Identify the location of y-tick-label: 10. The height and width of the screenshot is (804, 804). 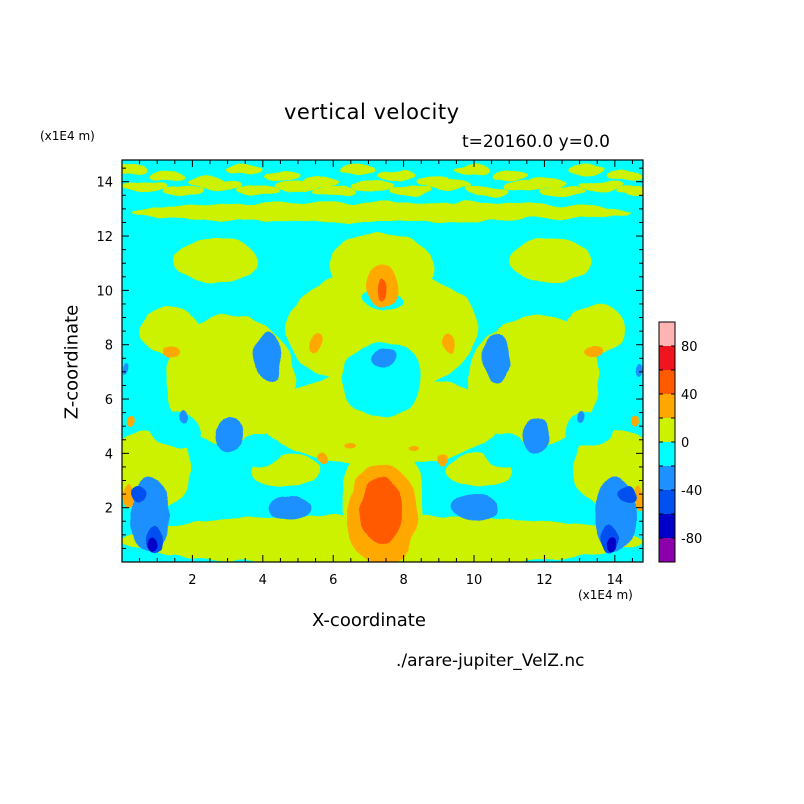
(104, 291).